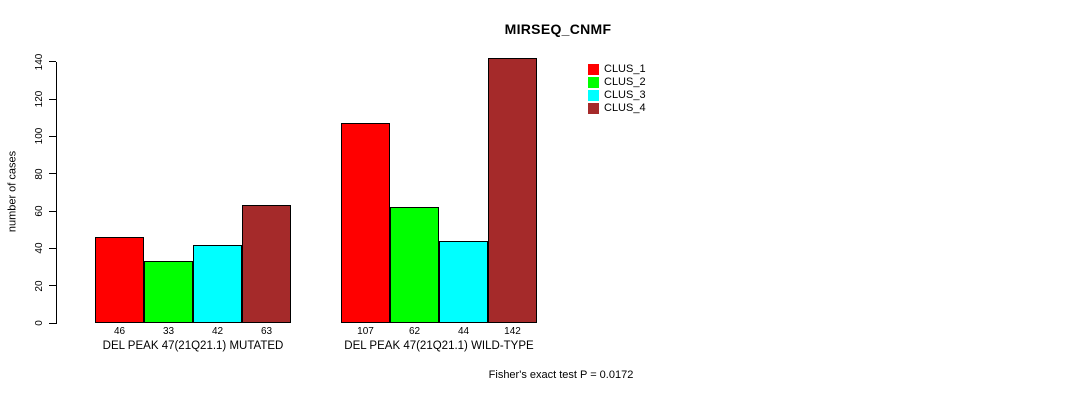 This screenshot has width=1090, height=400. Describe the element at coordinates (39, 62) in the screenshot. I see `y-tick-label: 140` at that location.